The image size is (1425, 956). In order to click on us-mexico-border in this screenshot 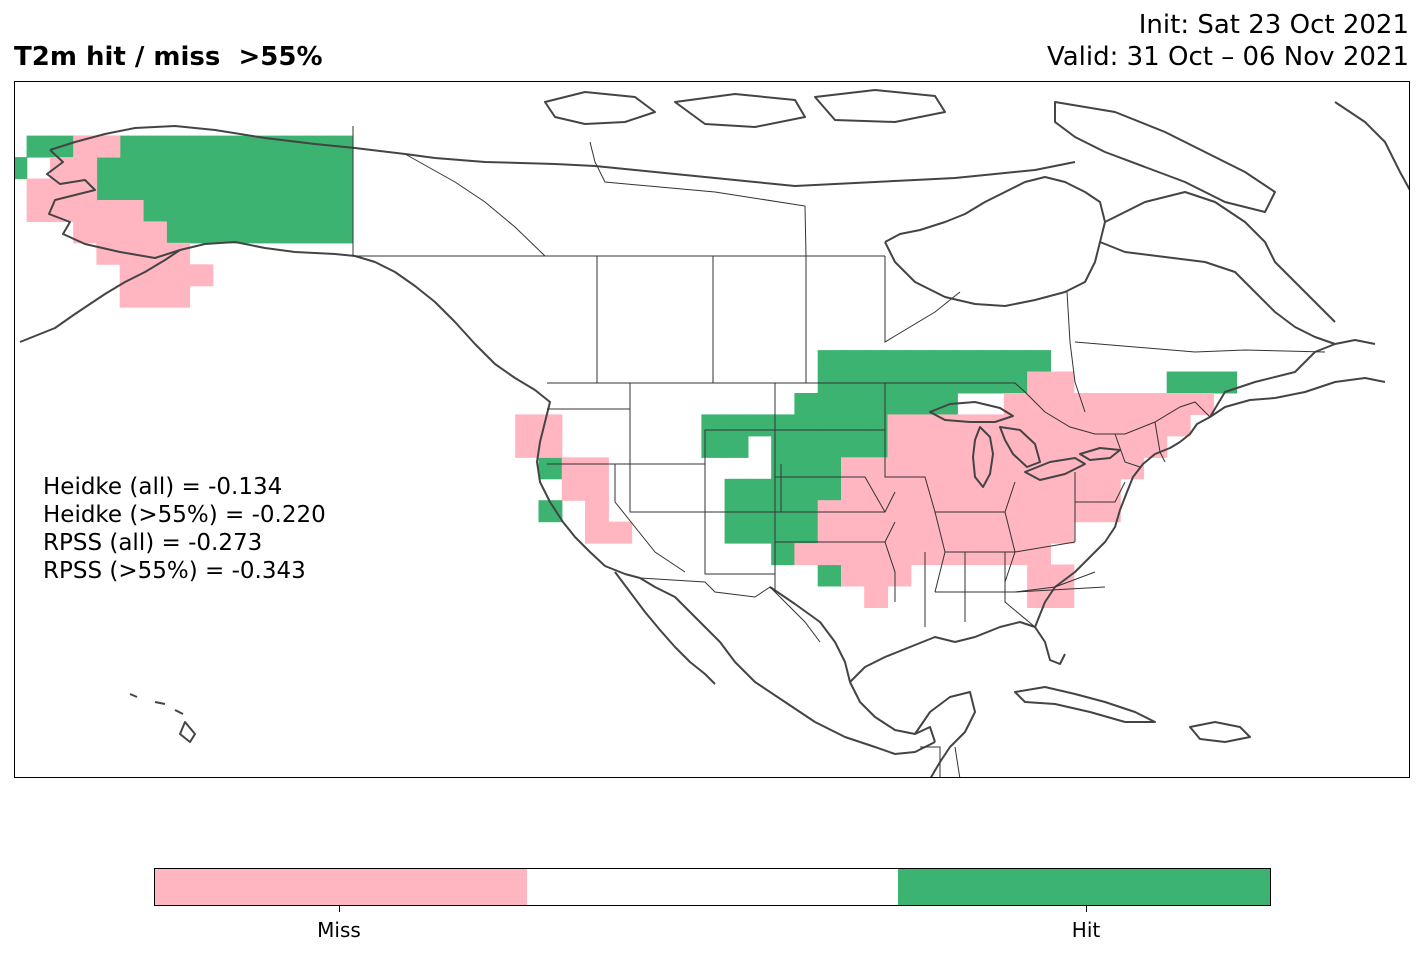, I will do `click(730, 610)`.